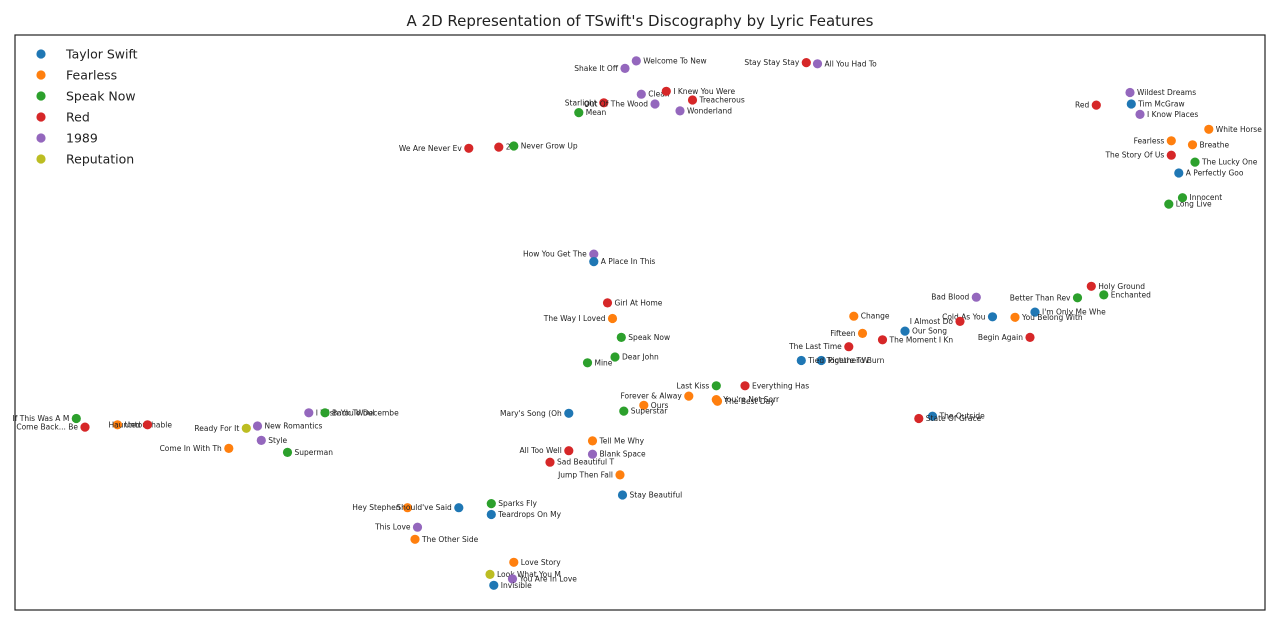 The height and width of the screenshot is (625, 1280). I want to click on data-point-label: Starlight, so click(581, 102).